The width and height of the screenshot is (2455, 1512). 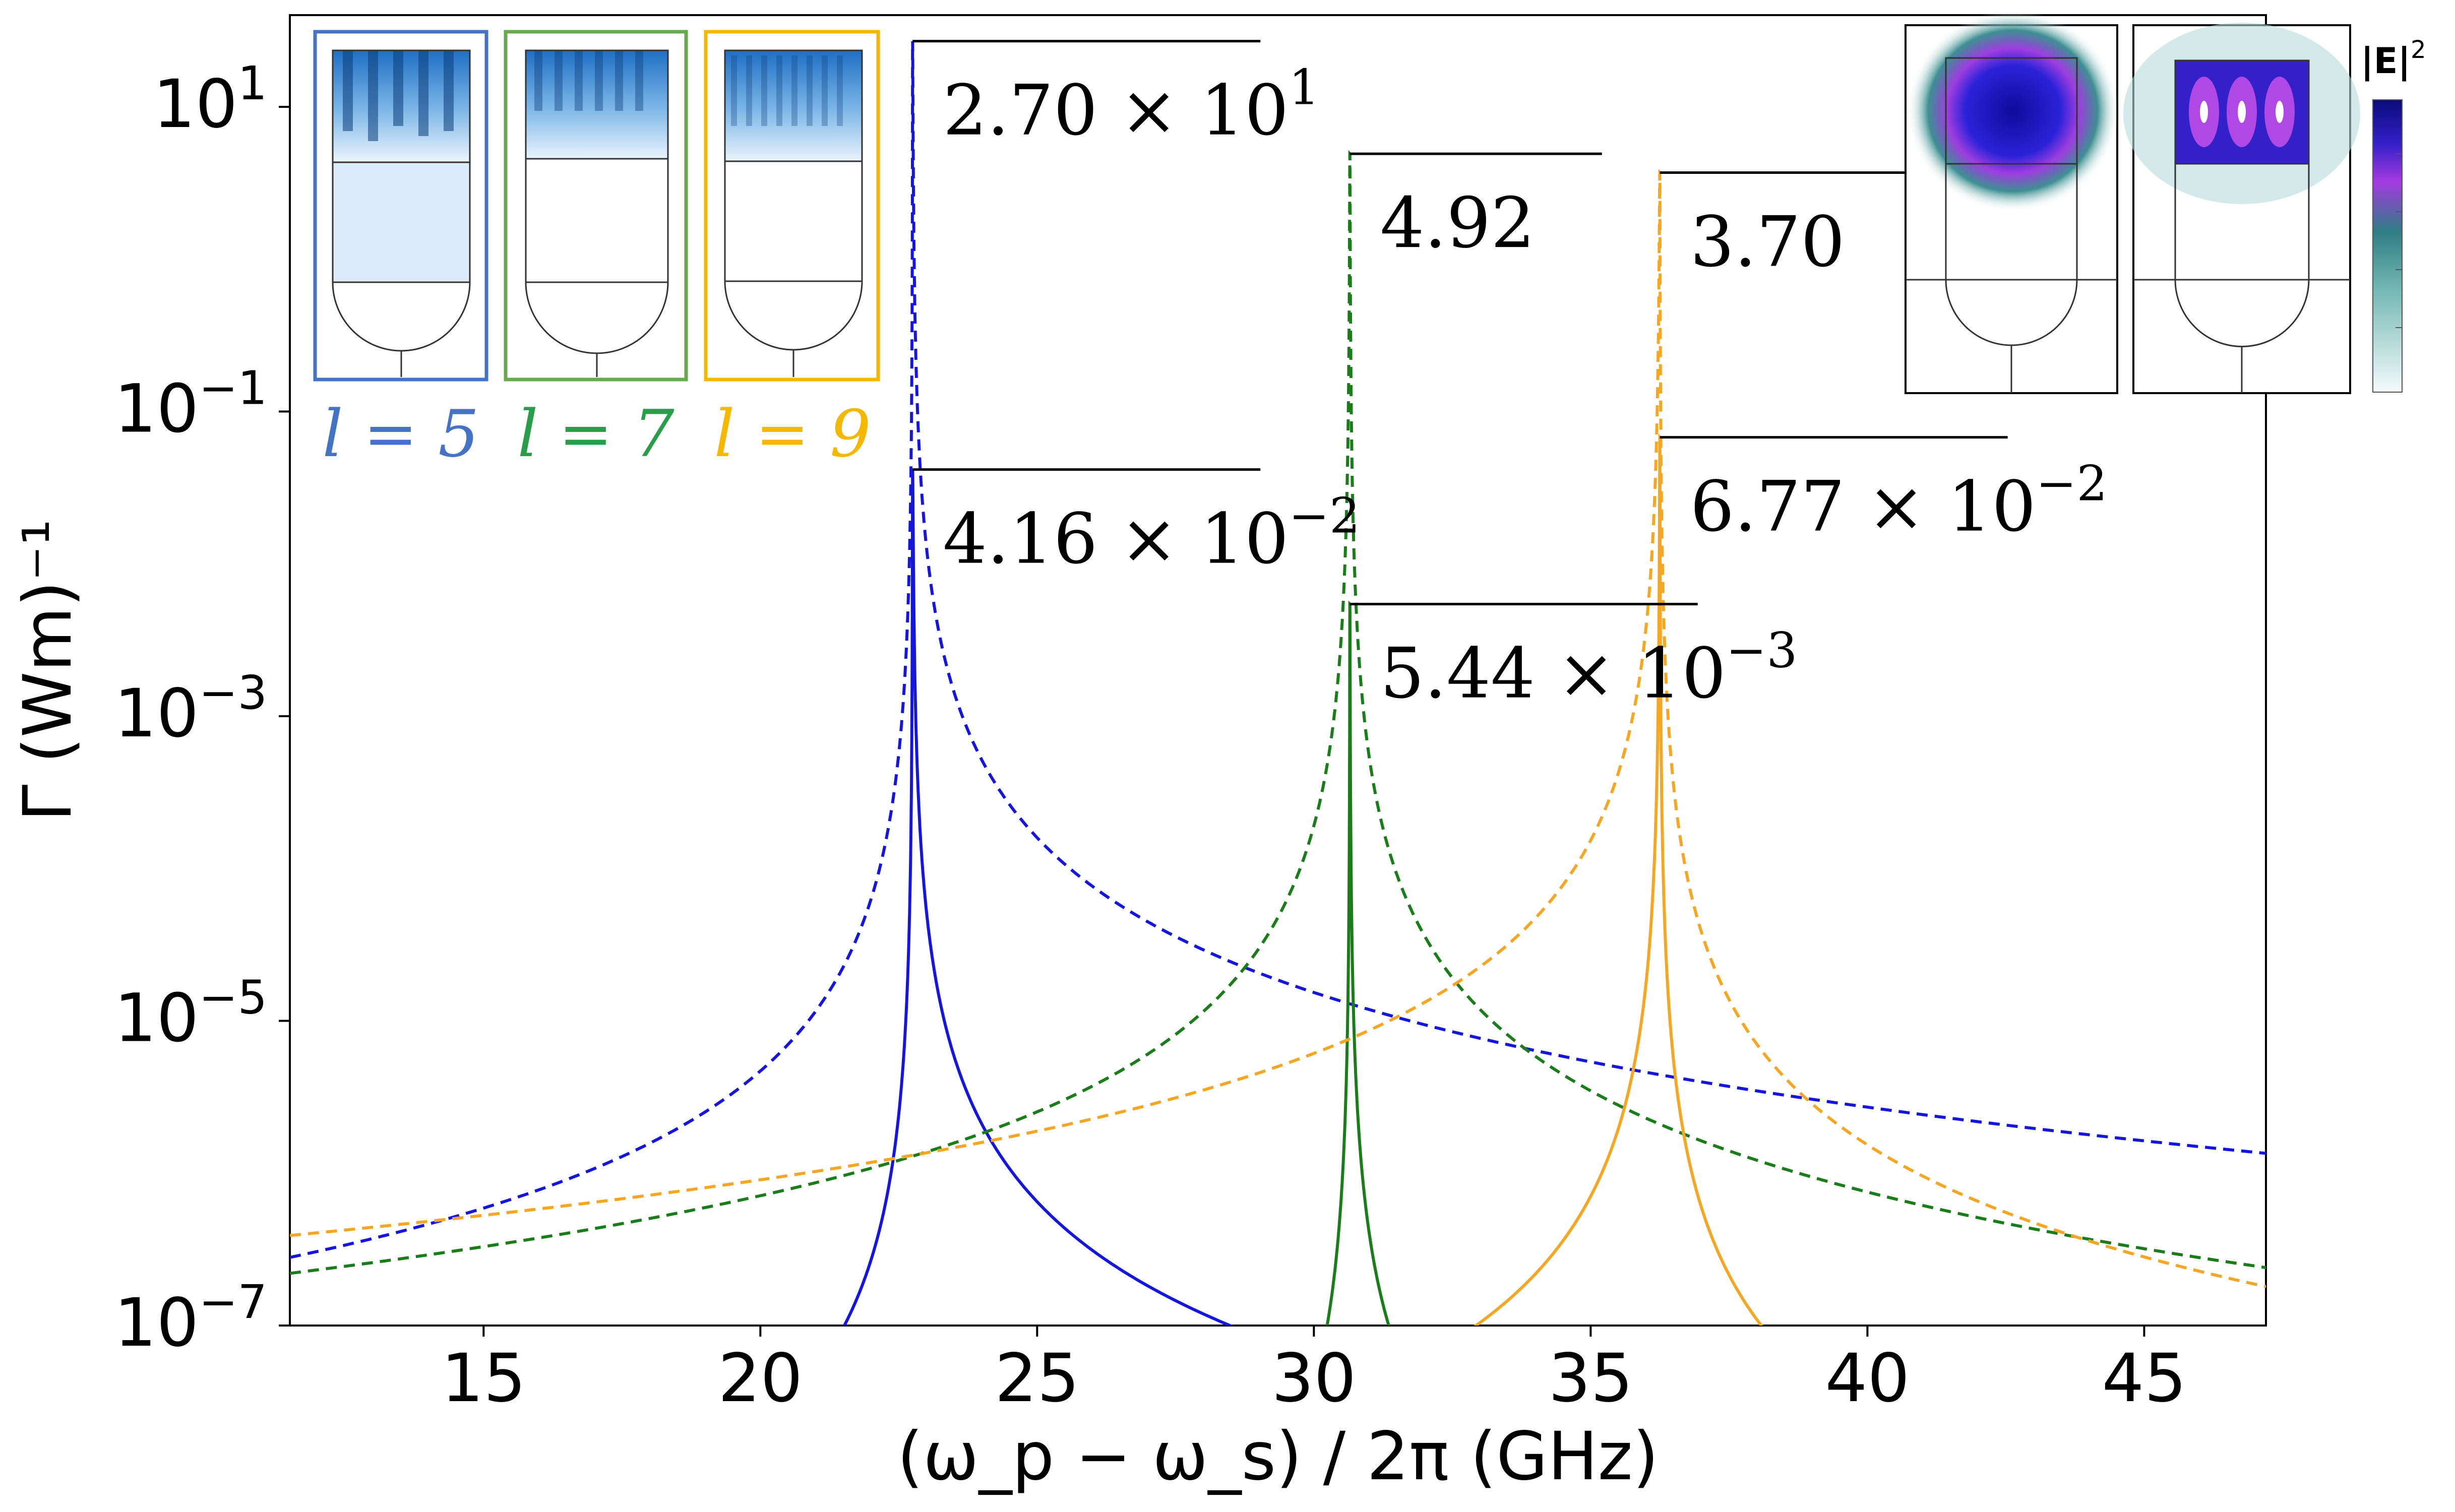 I want to click on colorbar-label-exp: 2, so click(x=2418, y=50).